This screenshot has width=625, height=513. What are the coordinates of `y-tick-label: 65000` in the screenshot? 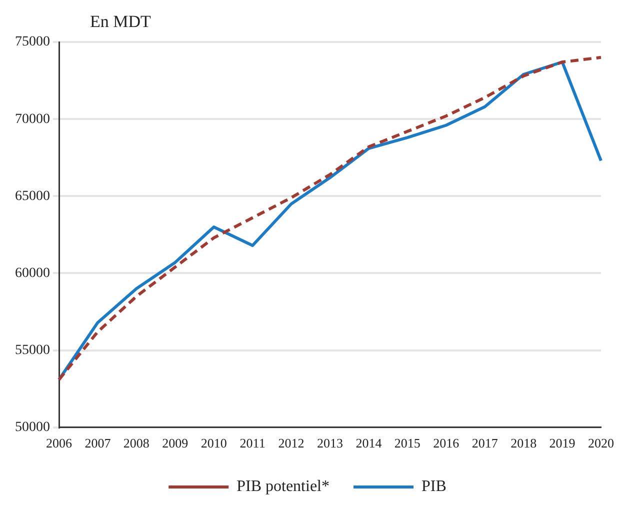 It's located at (32, 196).